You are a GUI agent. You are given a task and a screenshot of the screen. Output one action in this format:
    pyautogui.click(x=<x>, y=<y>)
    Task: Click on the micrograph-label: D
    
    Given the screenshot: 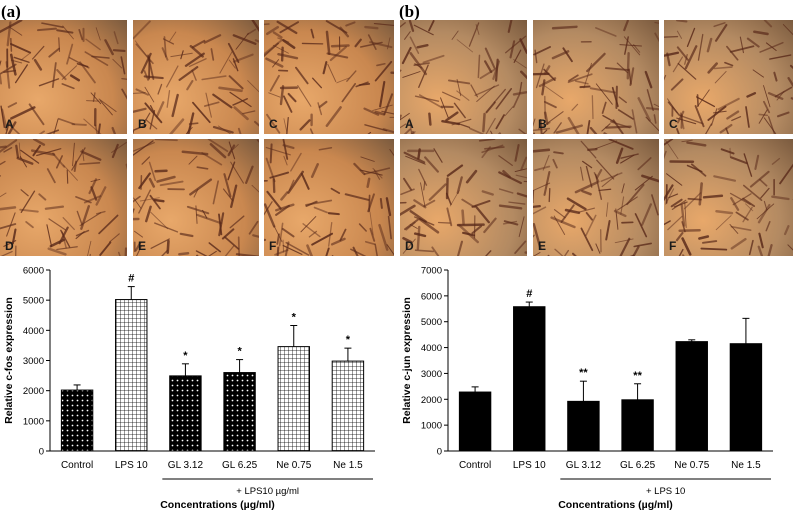 What is the action you would take?
    pyautogui.click(x=9, y=246)
    